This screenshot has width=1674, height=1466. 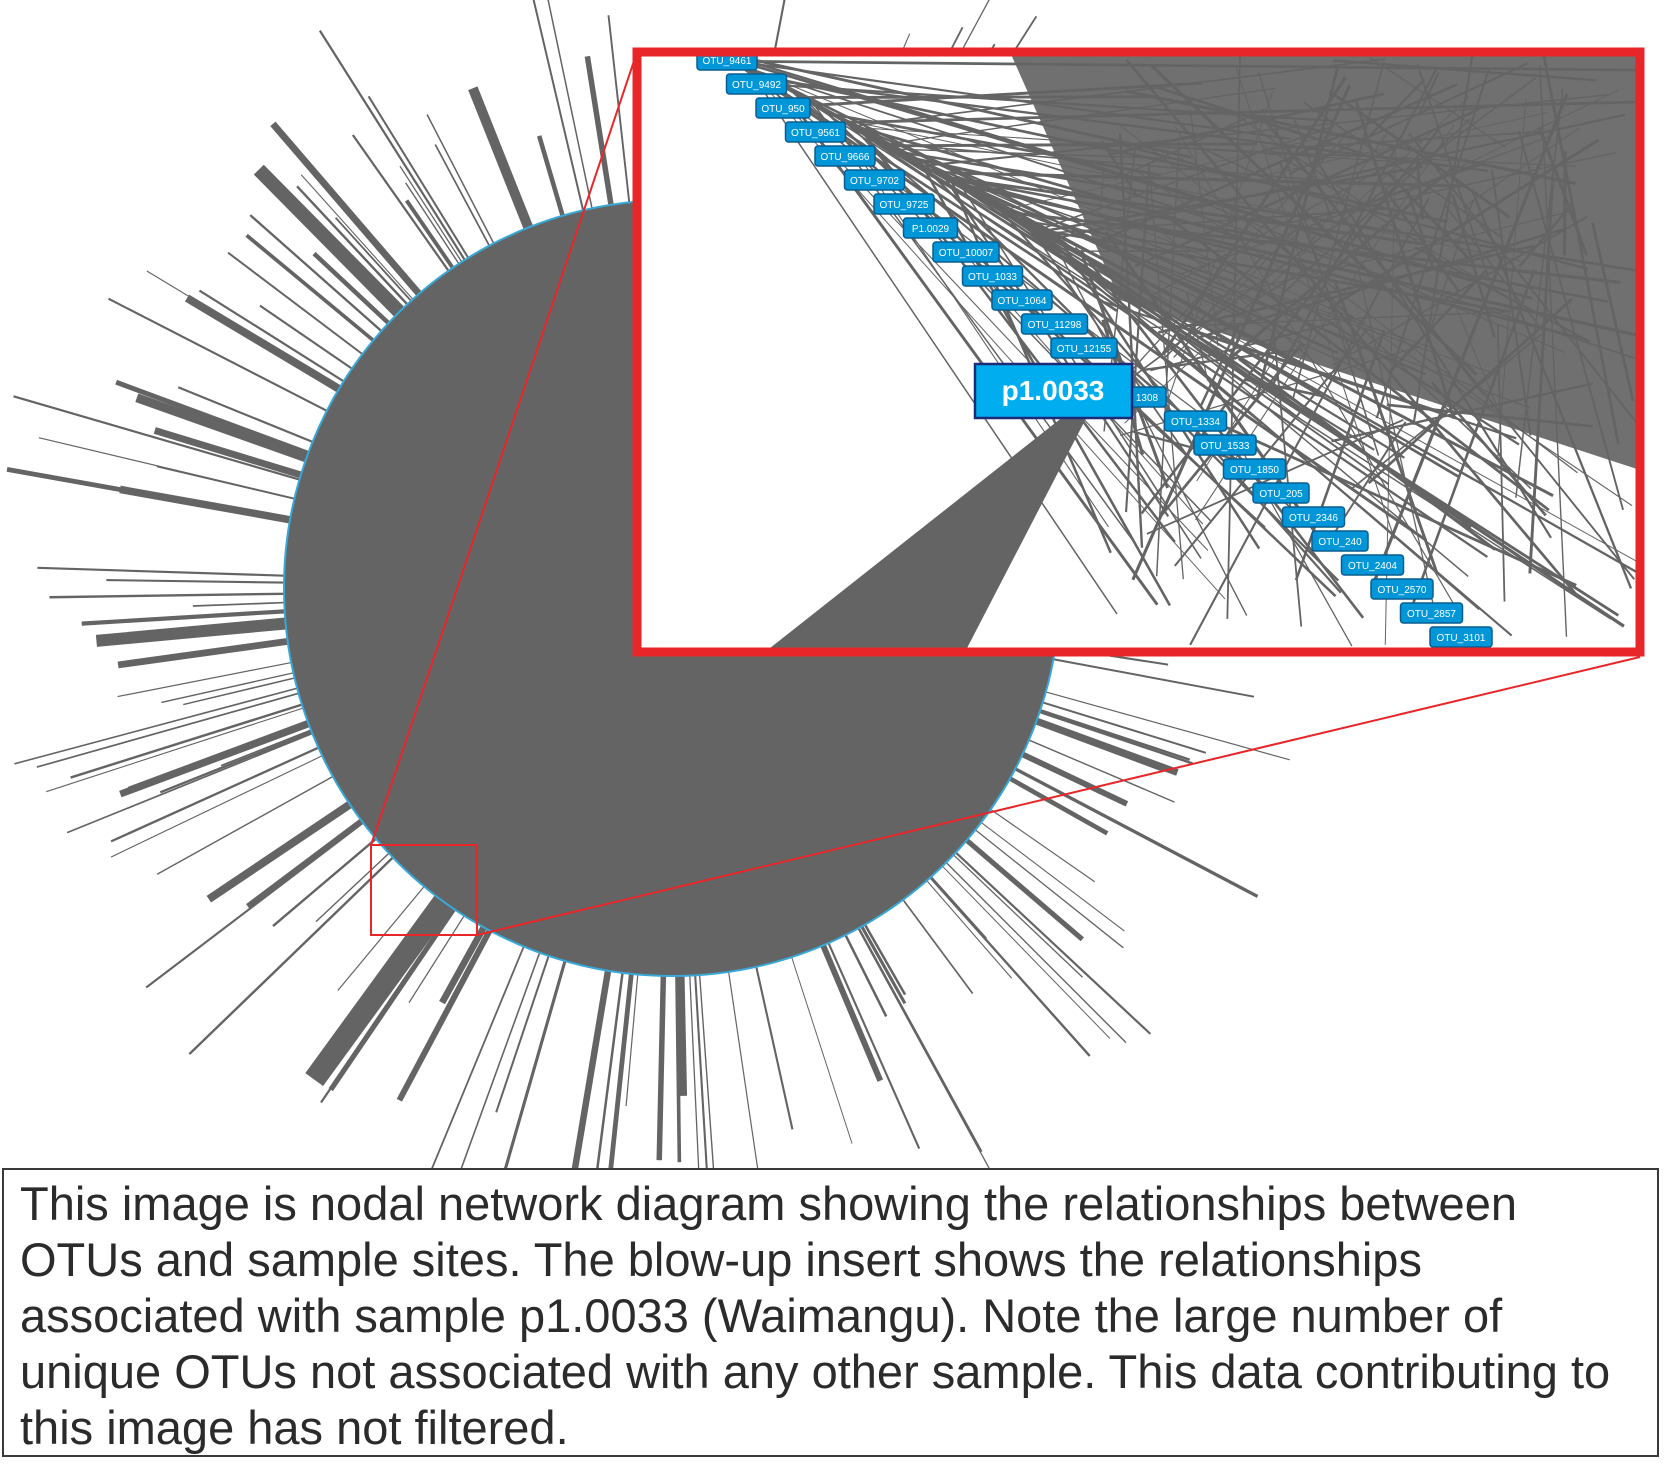 I want to click on otu-node: OTU_2857, so click(x=1431, y=613).